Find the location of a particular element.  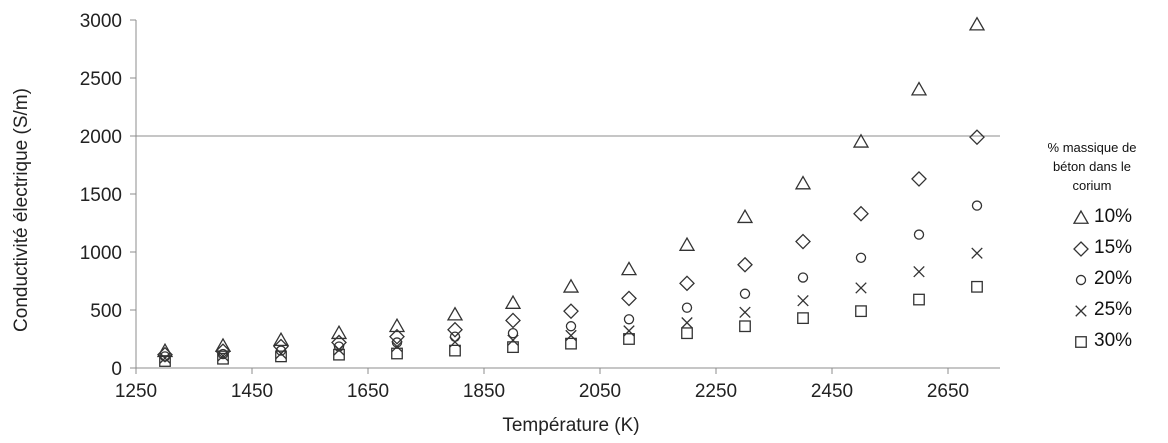

legend-item: 10% is located at coordinates (1092, 216).